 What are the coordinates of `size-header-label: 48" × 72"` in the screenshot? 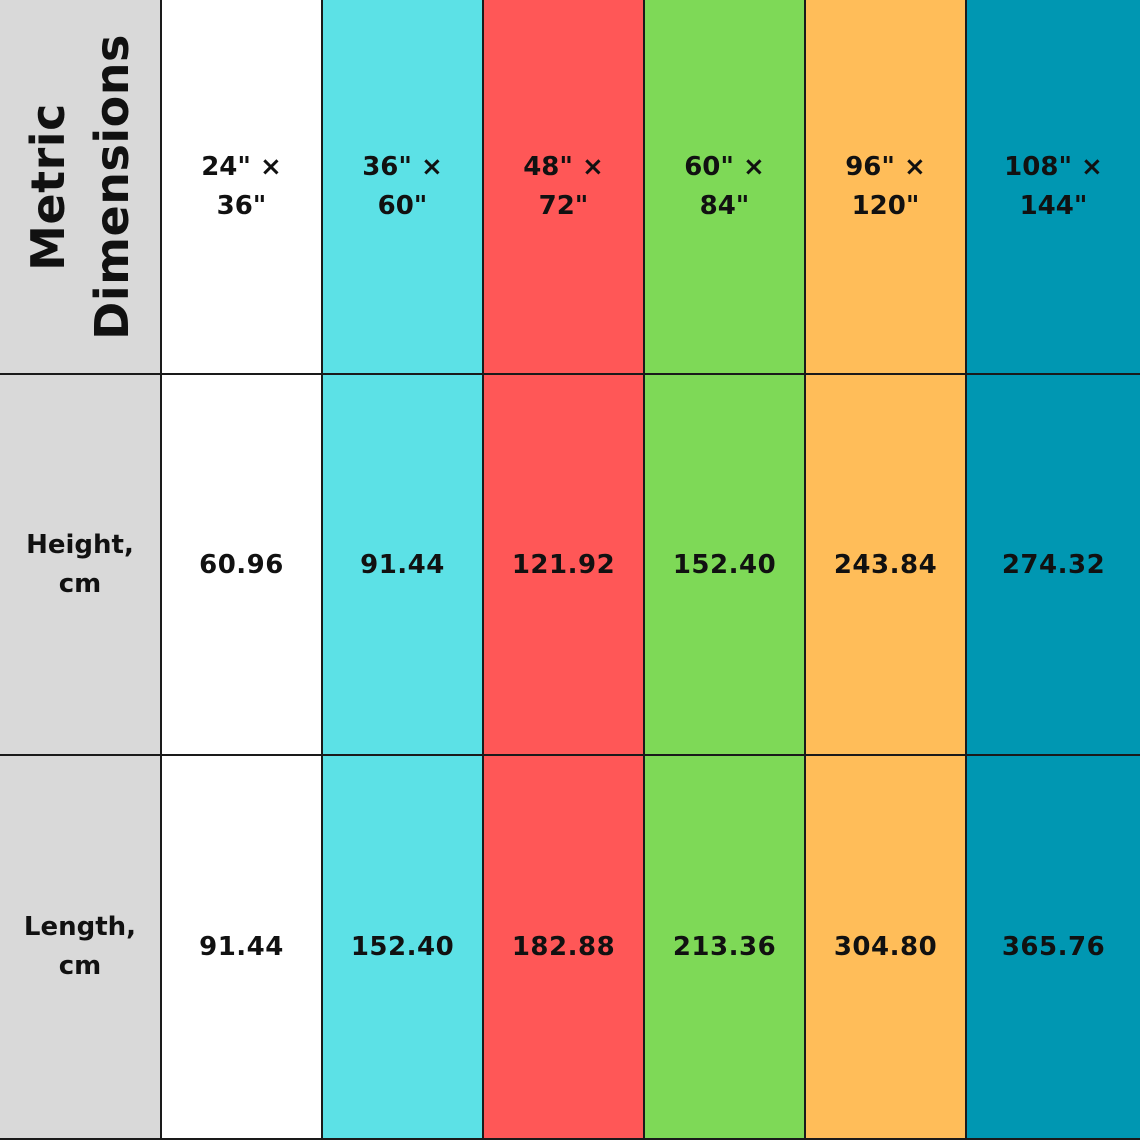 It's located at (563, 186).